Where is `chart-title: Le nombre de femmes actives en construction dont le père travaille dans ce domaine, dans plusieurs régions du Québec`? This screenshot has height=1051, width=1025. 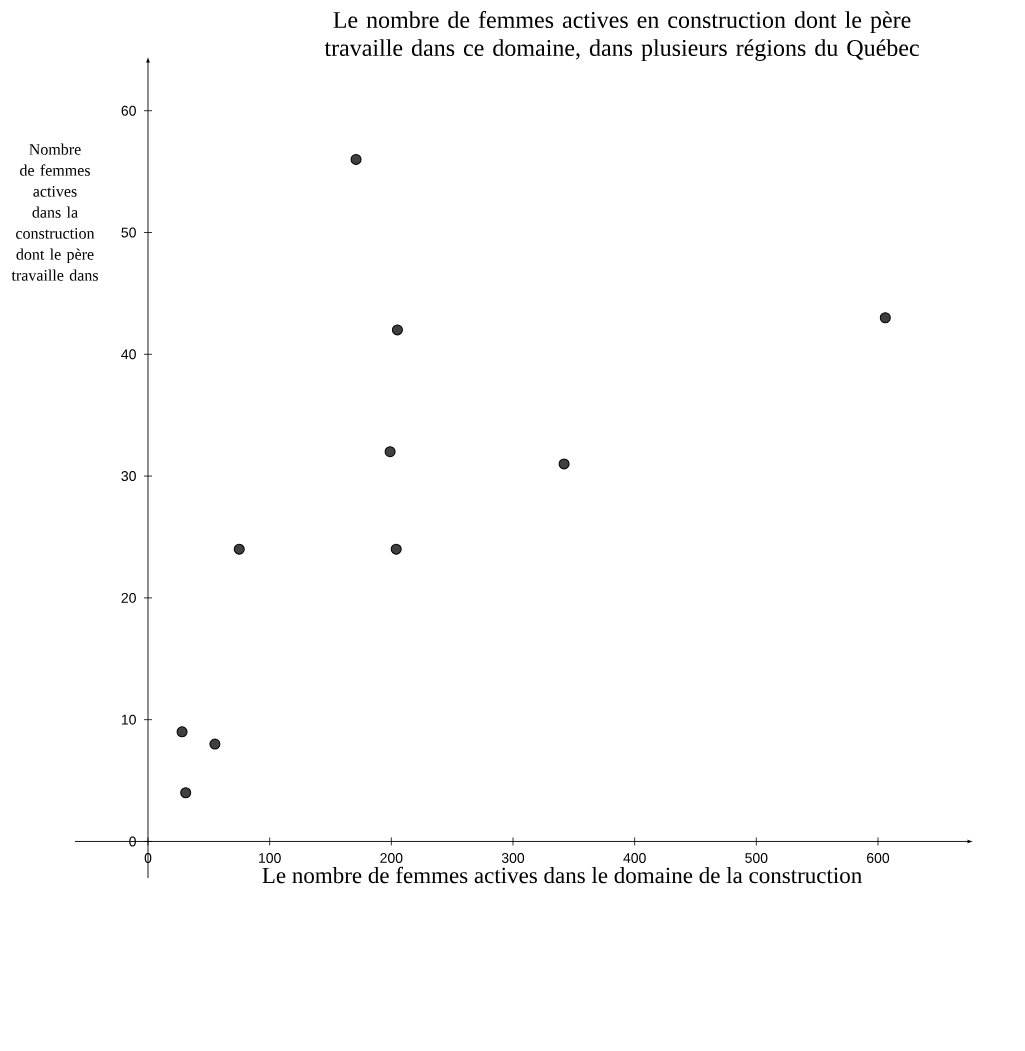 chart-title: Le nombre de femmes actives en construction dont le père travaille dans ce domaine, dans plusieurs régions du Québec is located at coordinates (621, 36).